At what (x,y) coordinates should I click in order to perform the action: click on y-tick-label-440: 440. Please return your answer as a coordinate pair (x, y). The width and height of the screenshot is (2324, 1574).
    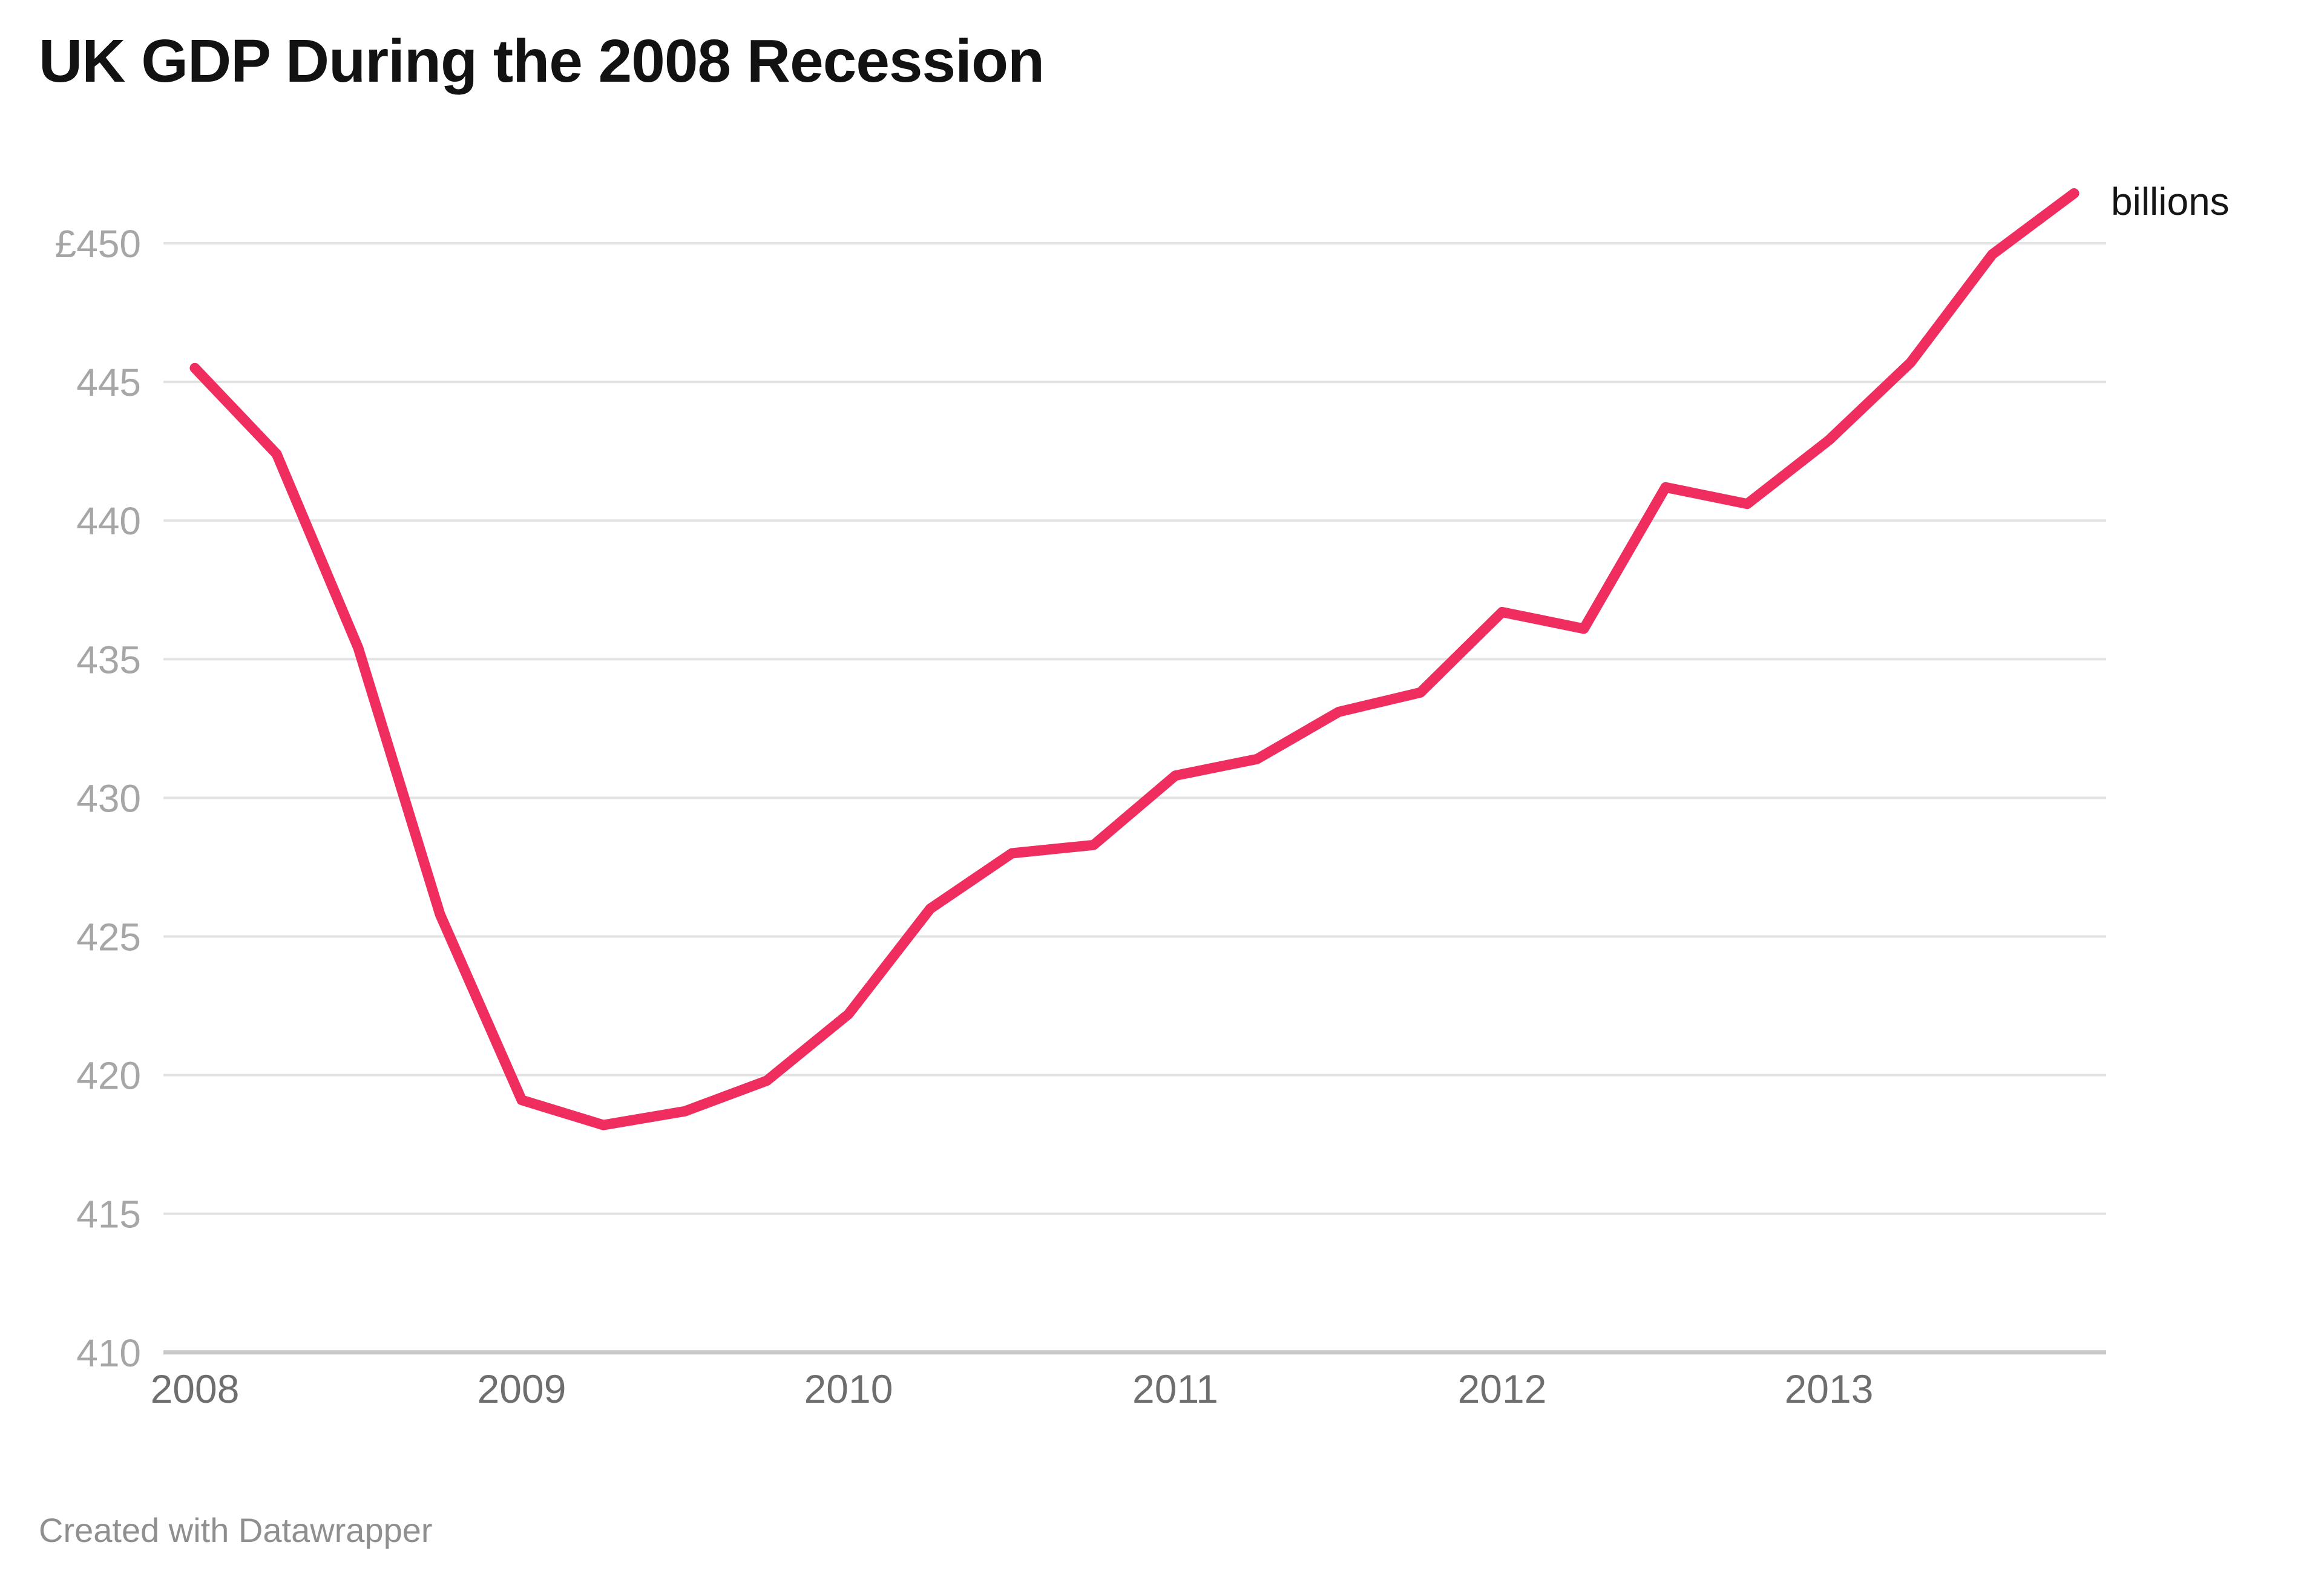
    Looking at the image, I should click on (108, 521).